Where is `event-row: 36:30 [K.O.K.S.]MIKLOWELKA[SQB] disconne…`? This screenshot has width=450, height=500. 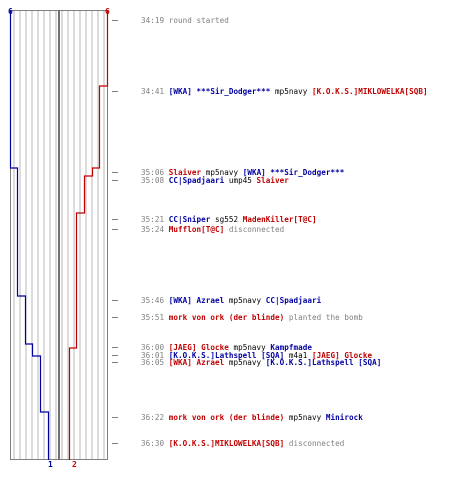
event-row: 36:30 [K.O.K.S.]MIKLOWELKA[SQB] disconne… is located at coordinates (242, 444).